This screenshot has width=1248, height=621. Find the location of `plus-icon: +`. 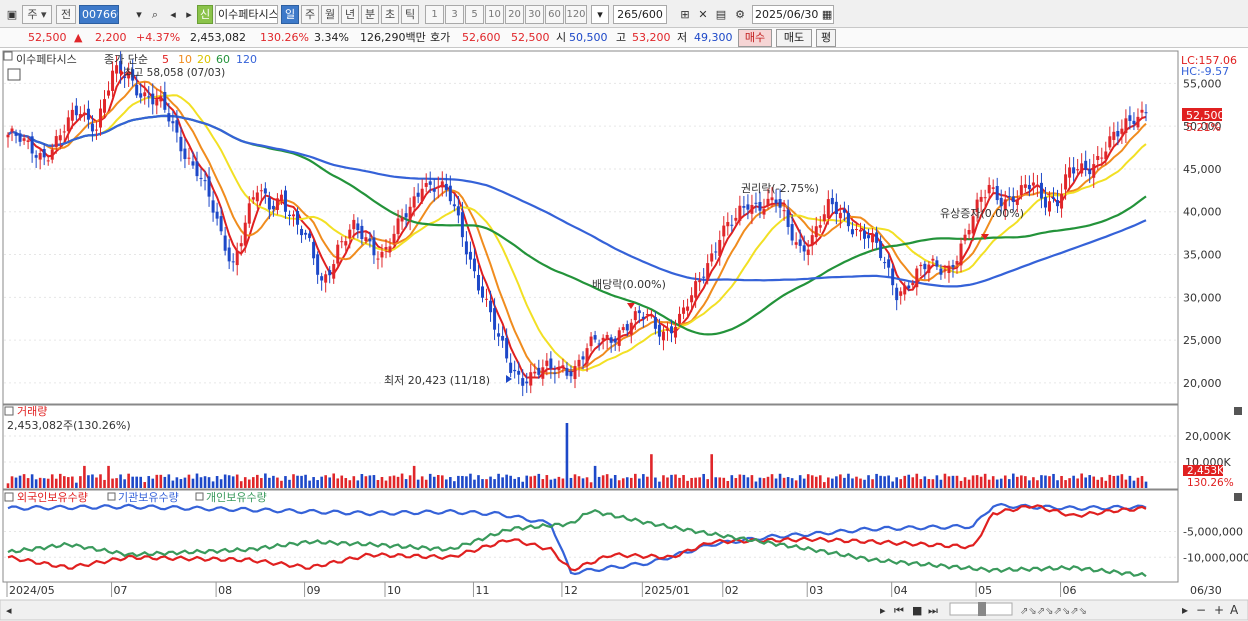

plus-icon: + is located at coordinates (1219, 610).